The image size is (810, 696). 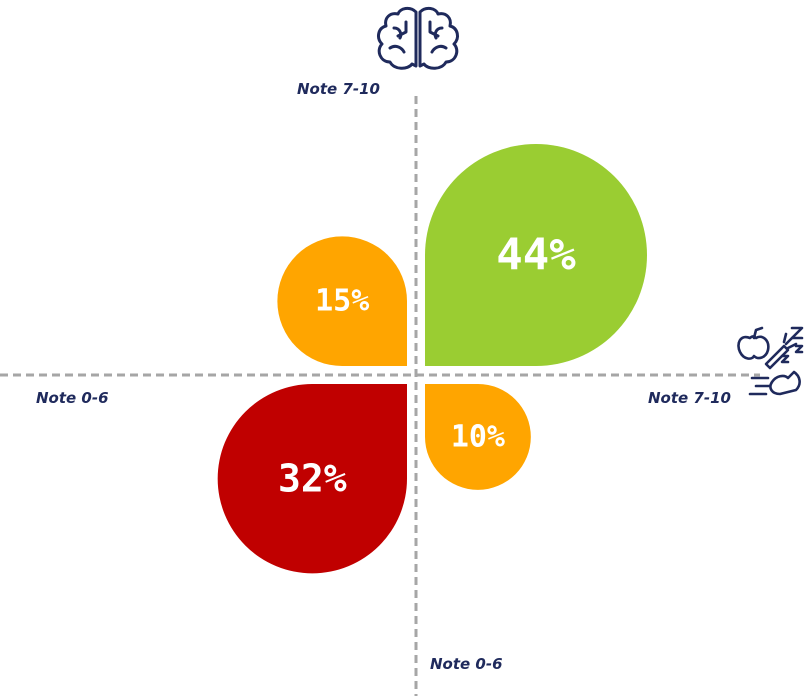 I want to click on petal-top-right, so click(x=536, y=255).